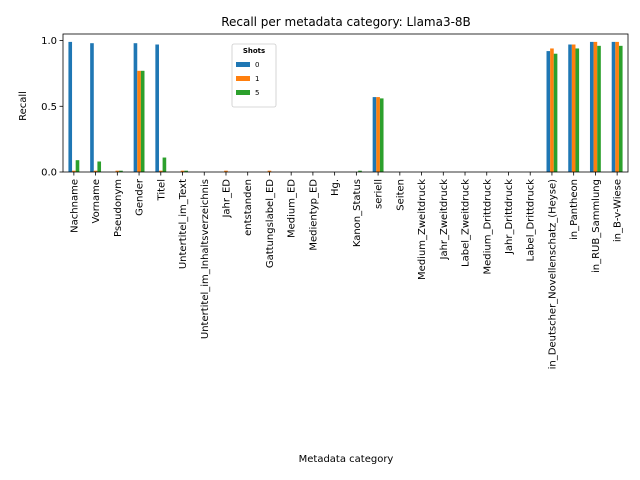 The height and width of the screenshot is (480, 640). What do you see at coordinates (531, 220) in the screenshot?
I see `x-tick-label-21: Label_Drittdruck` at bounding box center [531, 220].